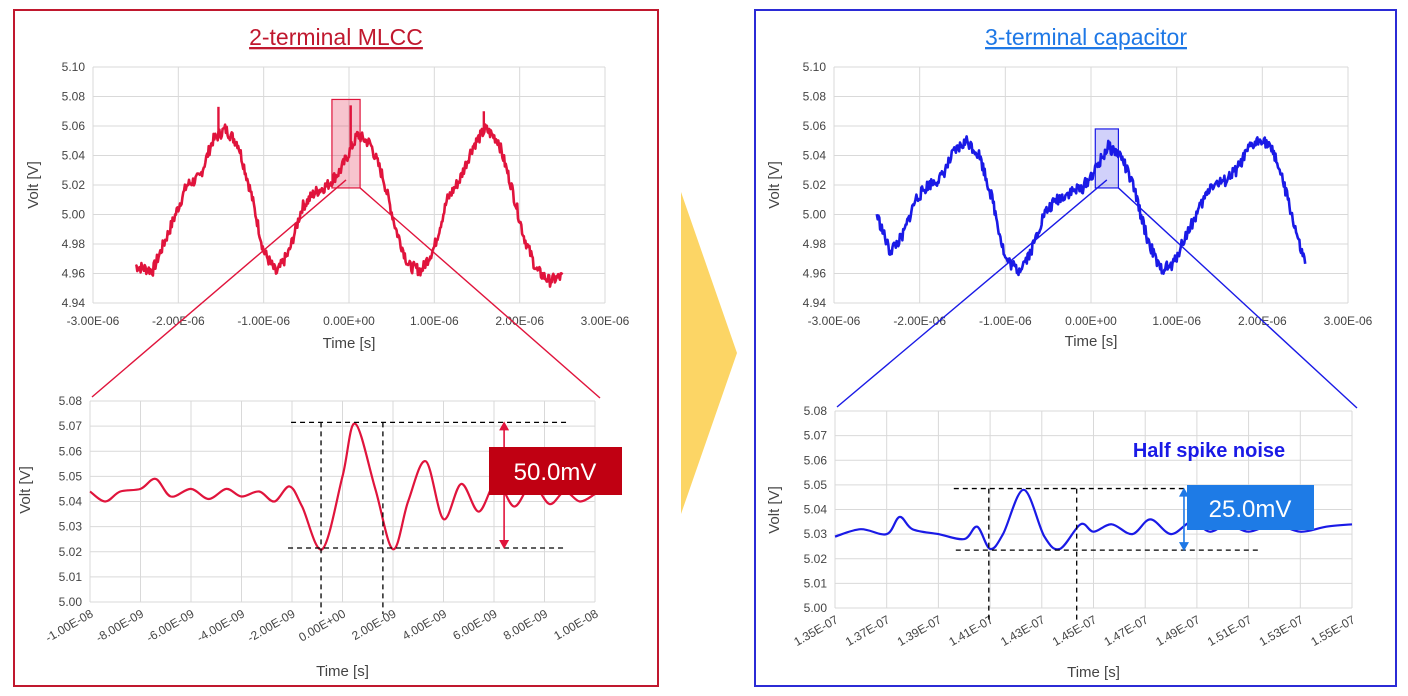 The image size is (1408, 696). Describe the element at coordinates (709, 353) in the screenshot. I see `transition-arrow` at that location.